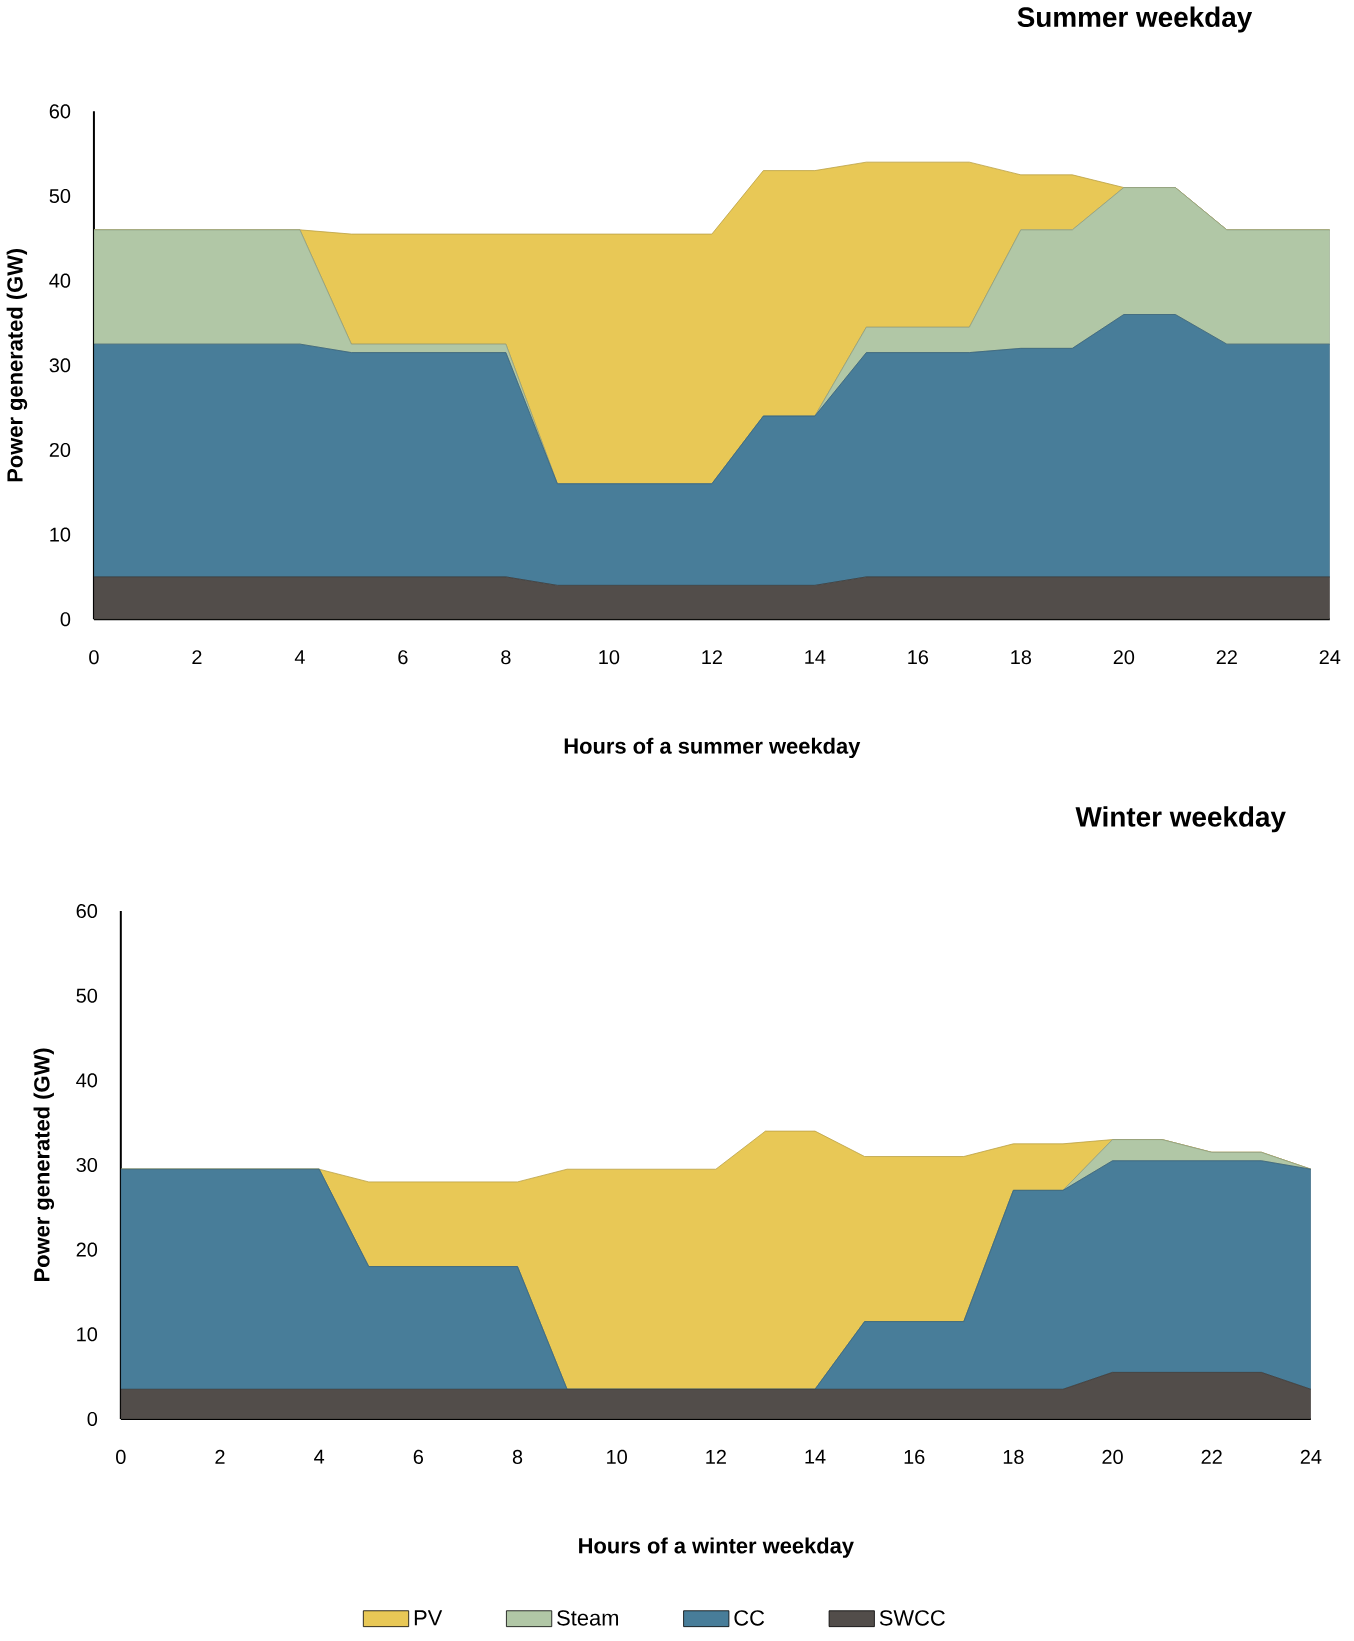 The image size is (1354, 1641). Describe the element at coordinates (1135, 19) in the screenshot. I see `chart-title: Summer weekday` at that location.